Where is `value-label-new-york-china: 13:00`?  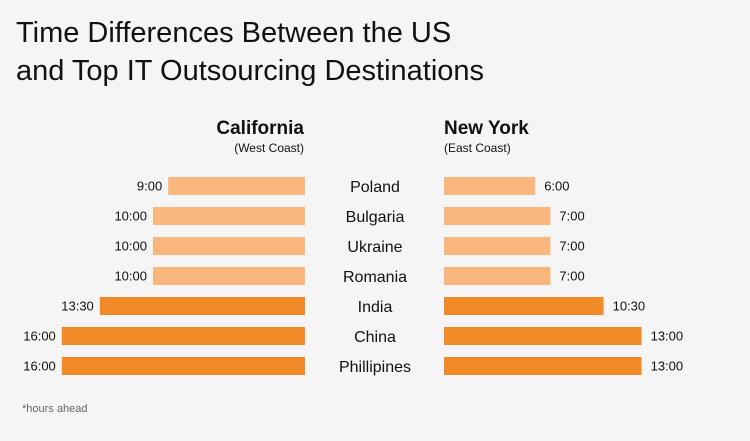
value-label-new-york-china: 13:00 is located at coordinates (667, 336).